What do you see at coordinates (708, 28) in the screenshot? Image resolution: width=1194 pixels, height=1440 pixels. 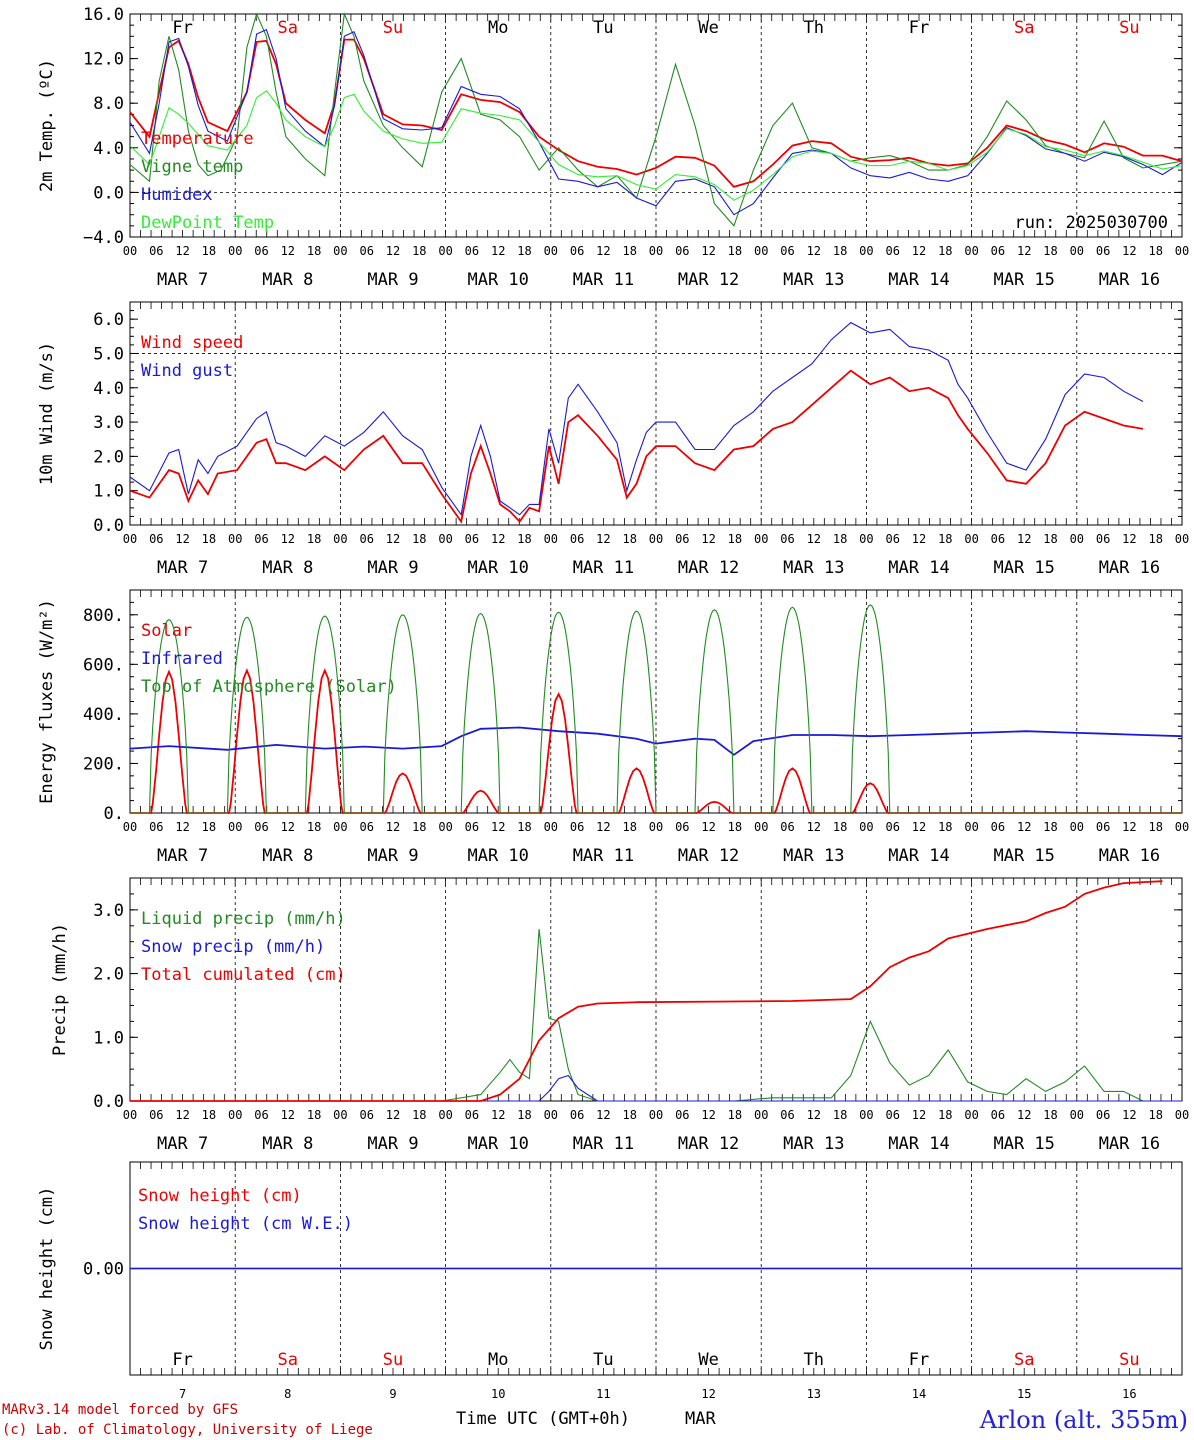 I see `day-abbreviation: We` at bounding box center [708, 28].